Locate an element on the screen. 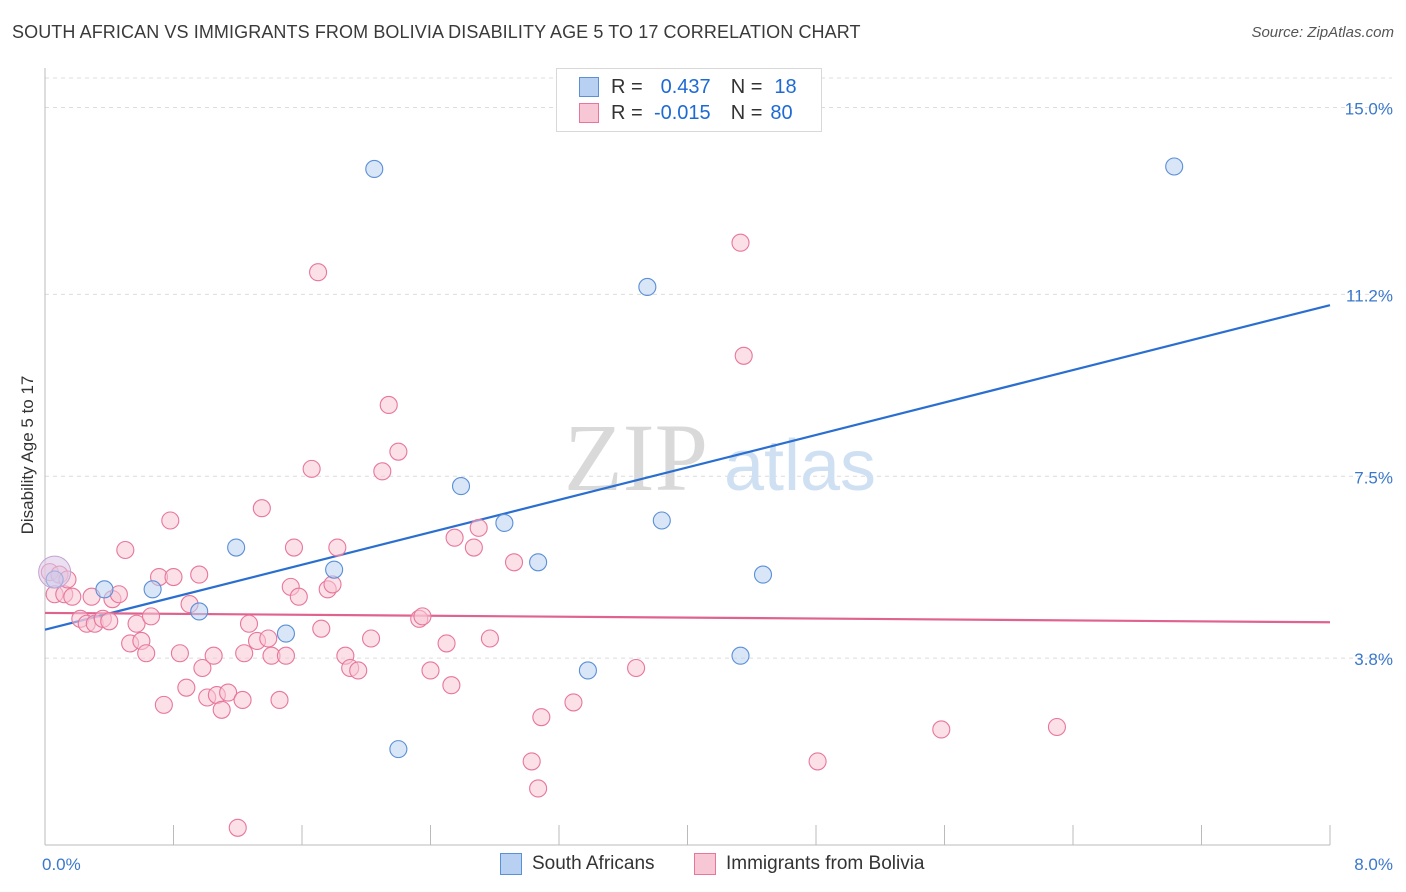 The width and height of the screenshot is (1406, 892). y-tick-label: 11.2% is located at coordinates (1369, 295).